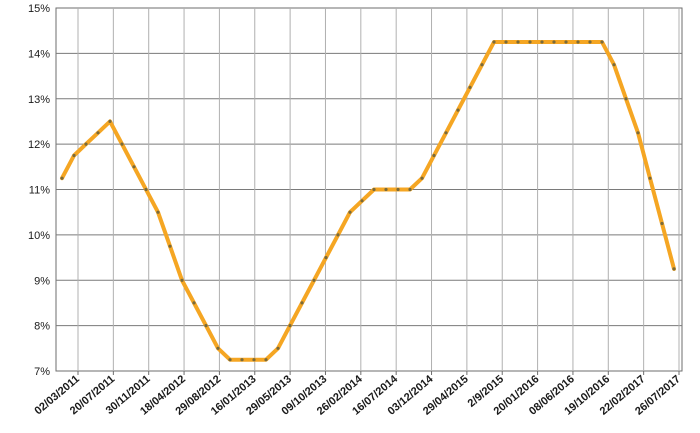  Describe the element at coordinates (42, 327) in the screenshot. I see `y-tick-label: 8%` at that location.